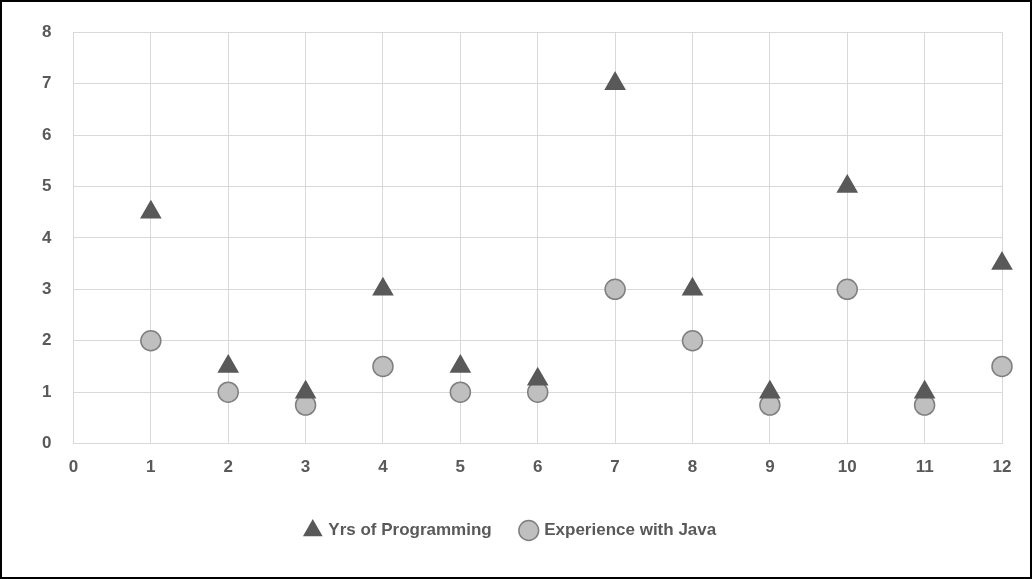  What do you see at coordinates (630, 530) in the screenshot?
I see `legend-label: Experience with Java` at bounding box center [630, 530].